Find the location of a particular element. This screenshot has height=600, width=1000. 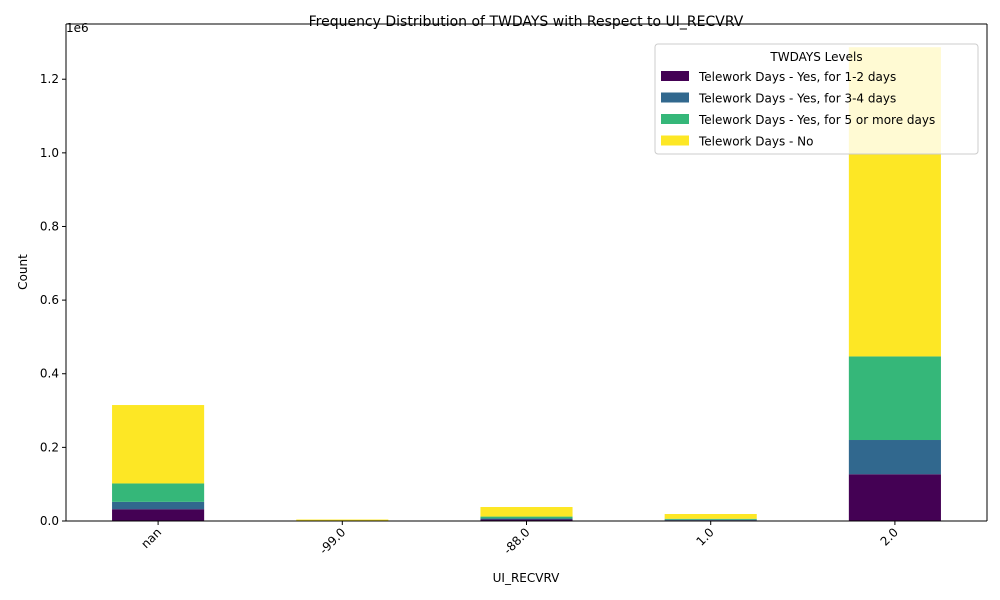

legend-entry-label: Telework Days - Yes, for 1-2 days is located at coordinates (797, 77).